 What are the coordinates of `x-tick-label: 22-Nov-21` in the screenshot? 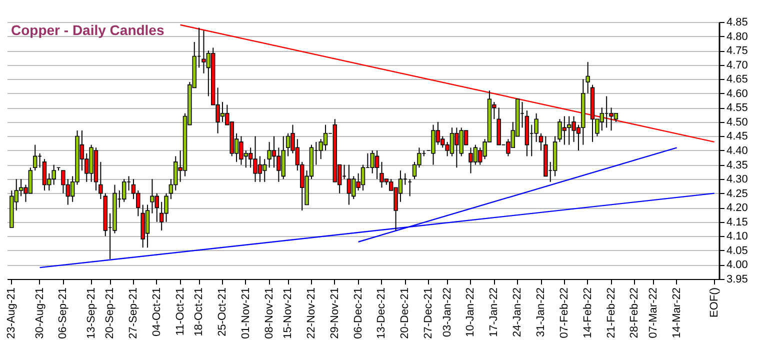 It's located at (311, 313).